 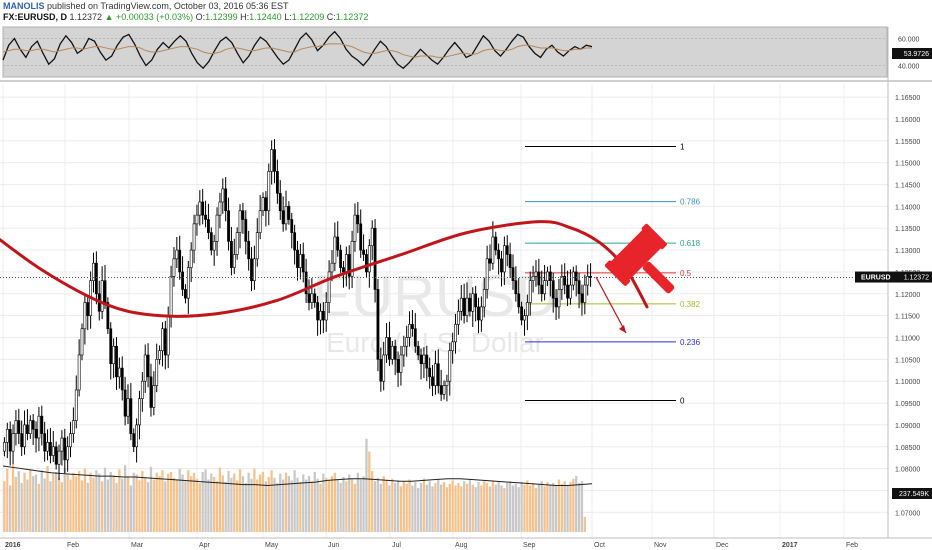 What do you see at coordinates (722, 545) in the screenshot?
I see `time-tick-label: Dec` at bounding box center [722, 545].